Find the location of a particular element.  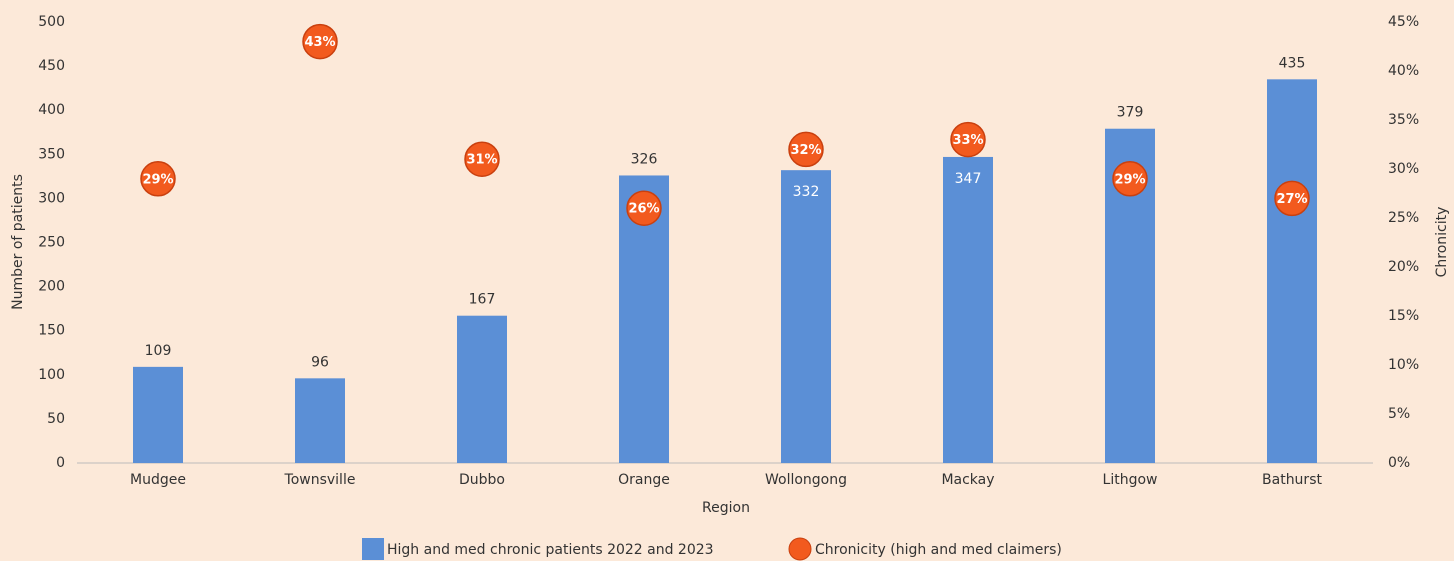

y-tick-label: 350 is located at coordinates (51, 154).